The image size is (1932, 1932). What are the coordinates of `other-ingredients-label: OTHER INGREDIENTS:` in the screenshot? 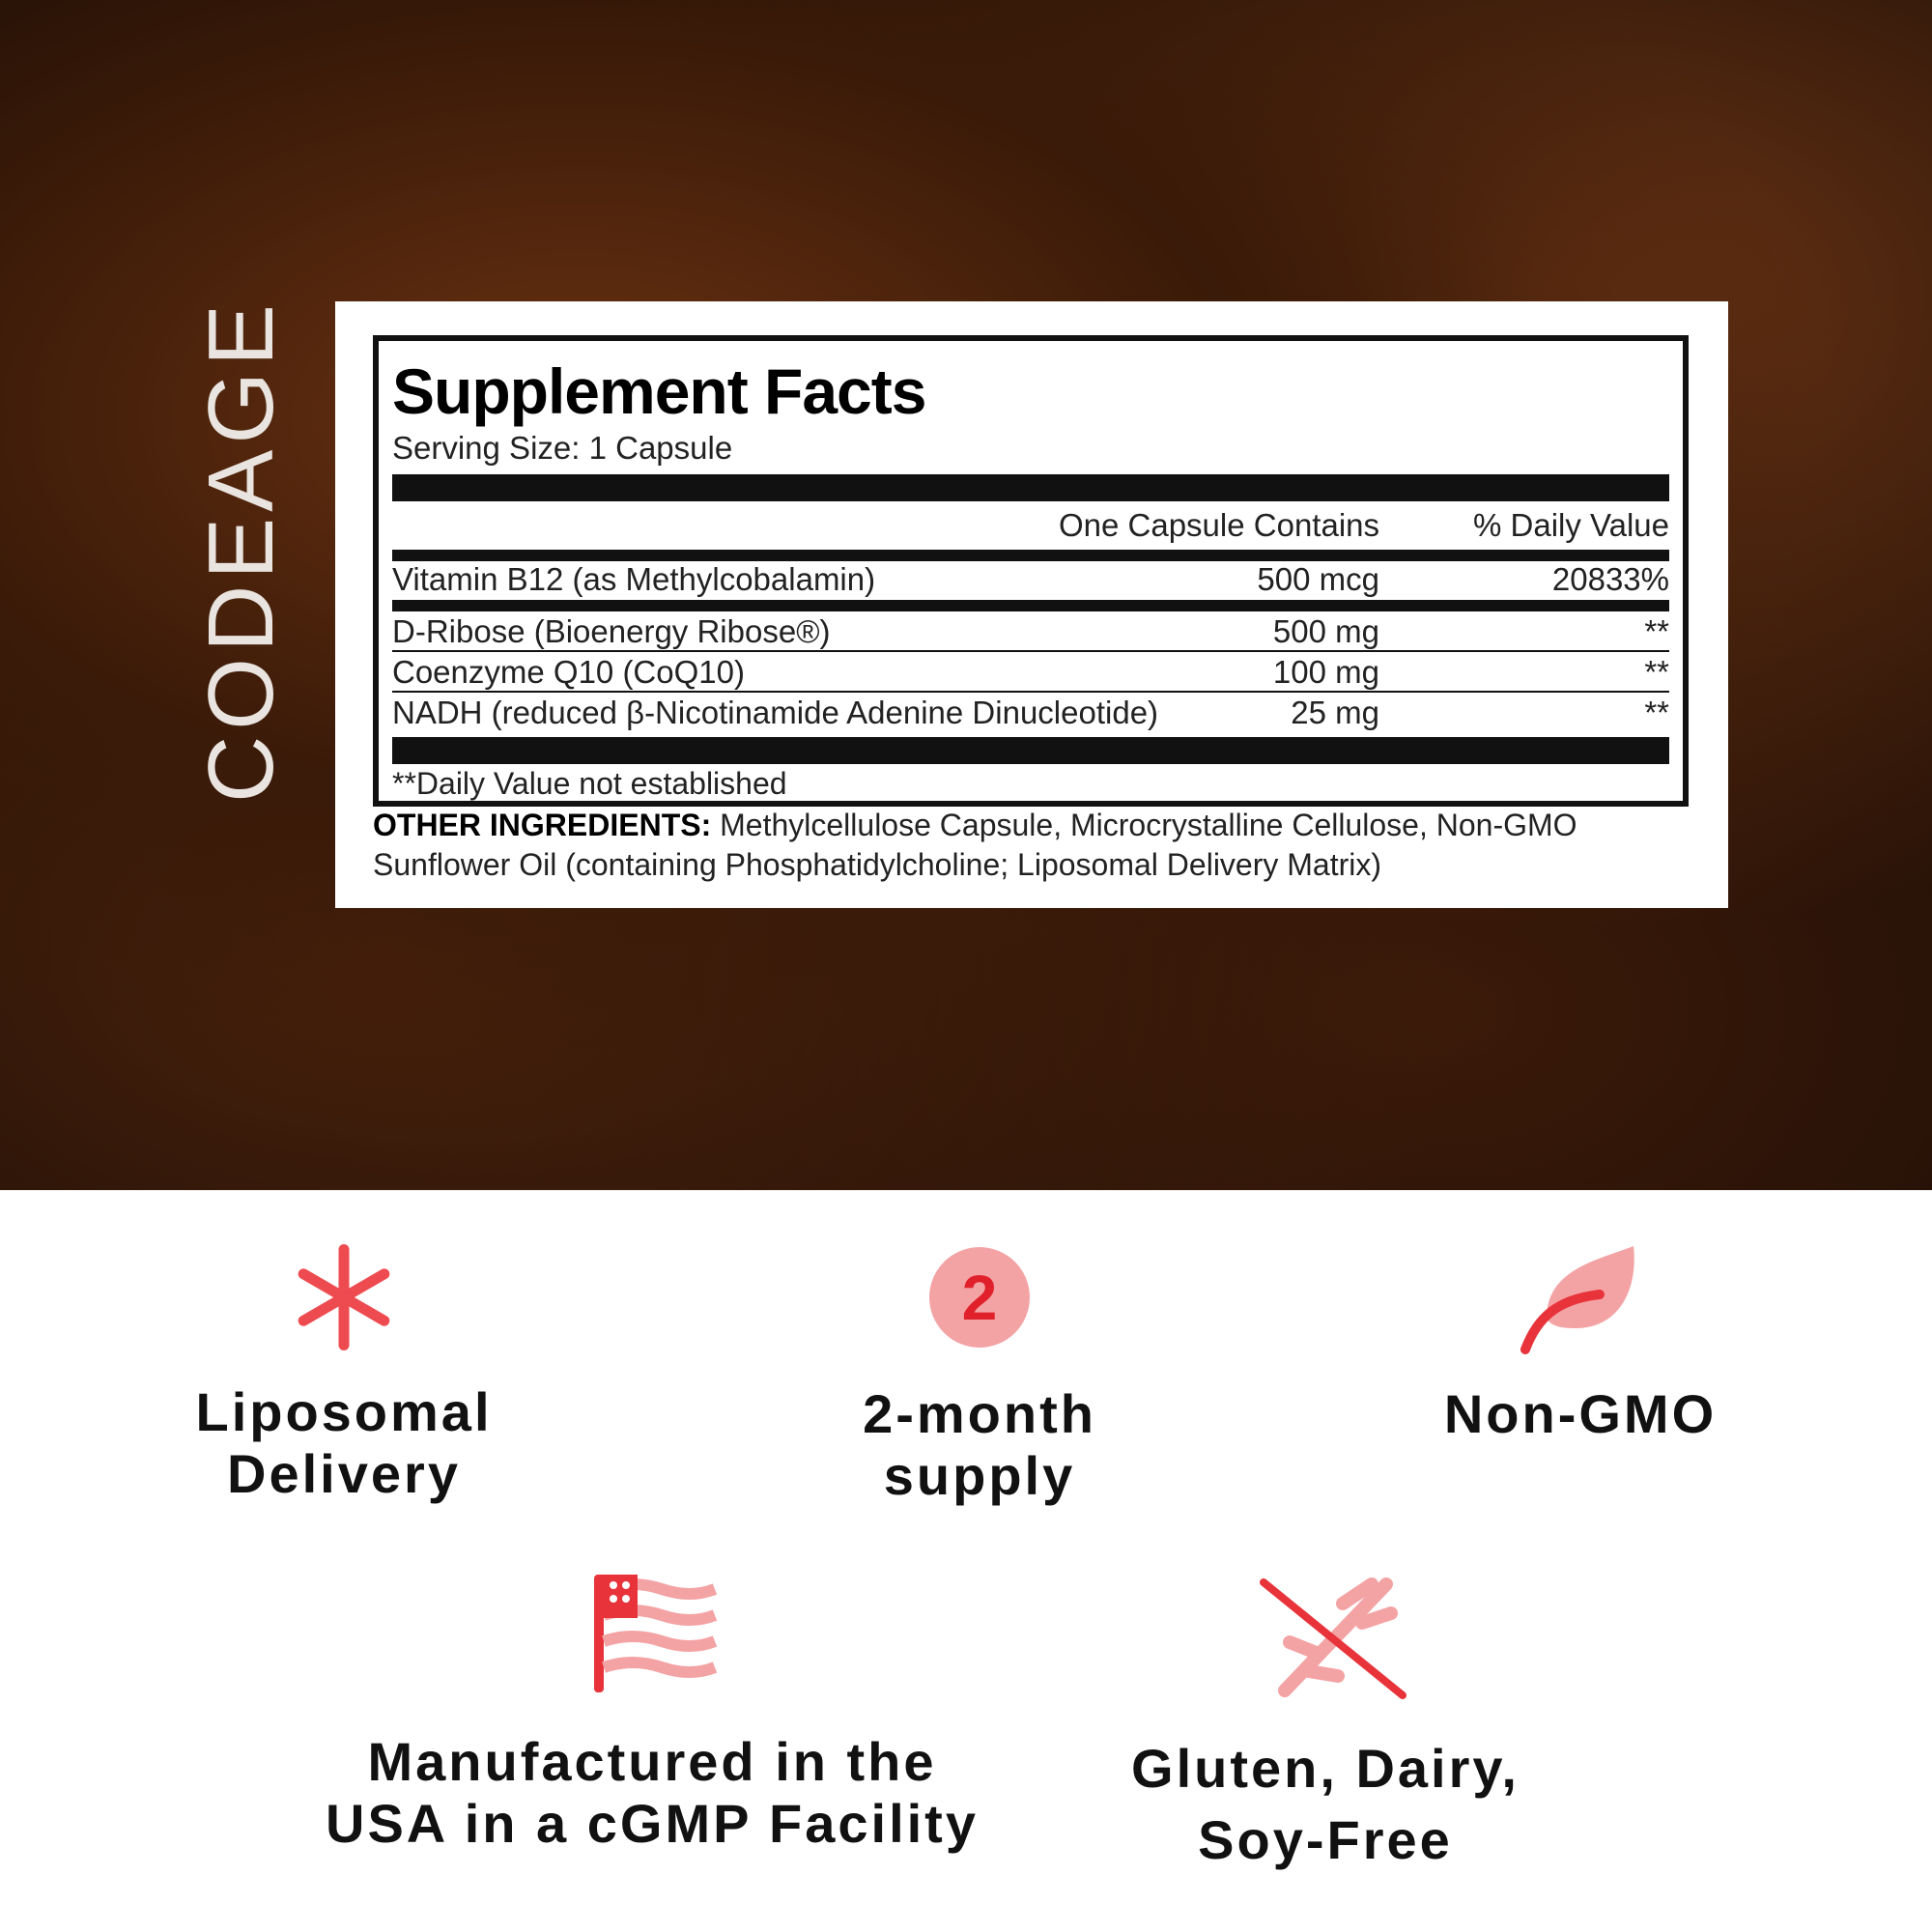 It's located at (542, 825).